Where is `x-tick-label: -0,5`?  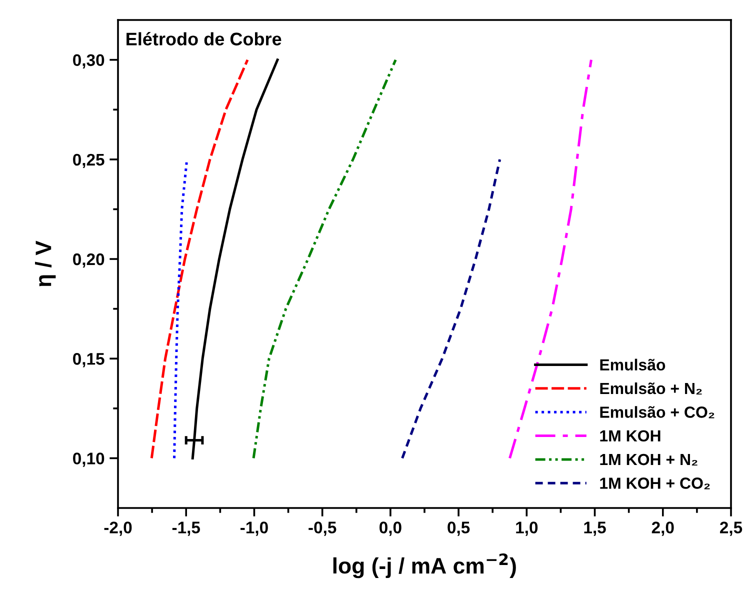 x-tick-label: -0,5 is located at coordinates (322, 529).